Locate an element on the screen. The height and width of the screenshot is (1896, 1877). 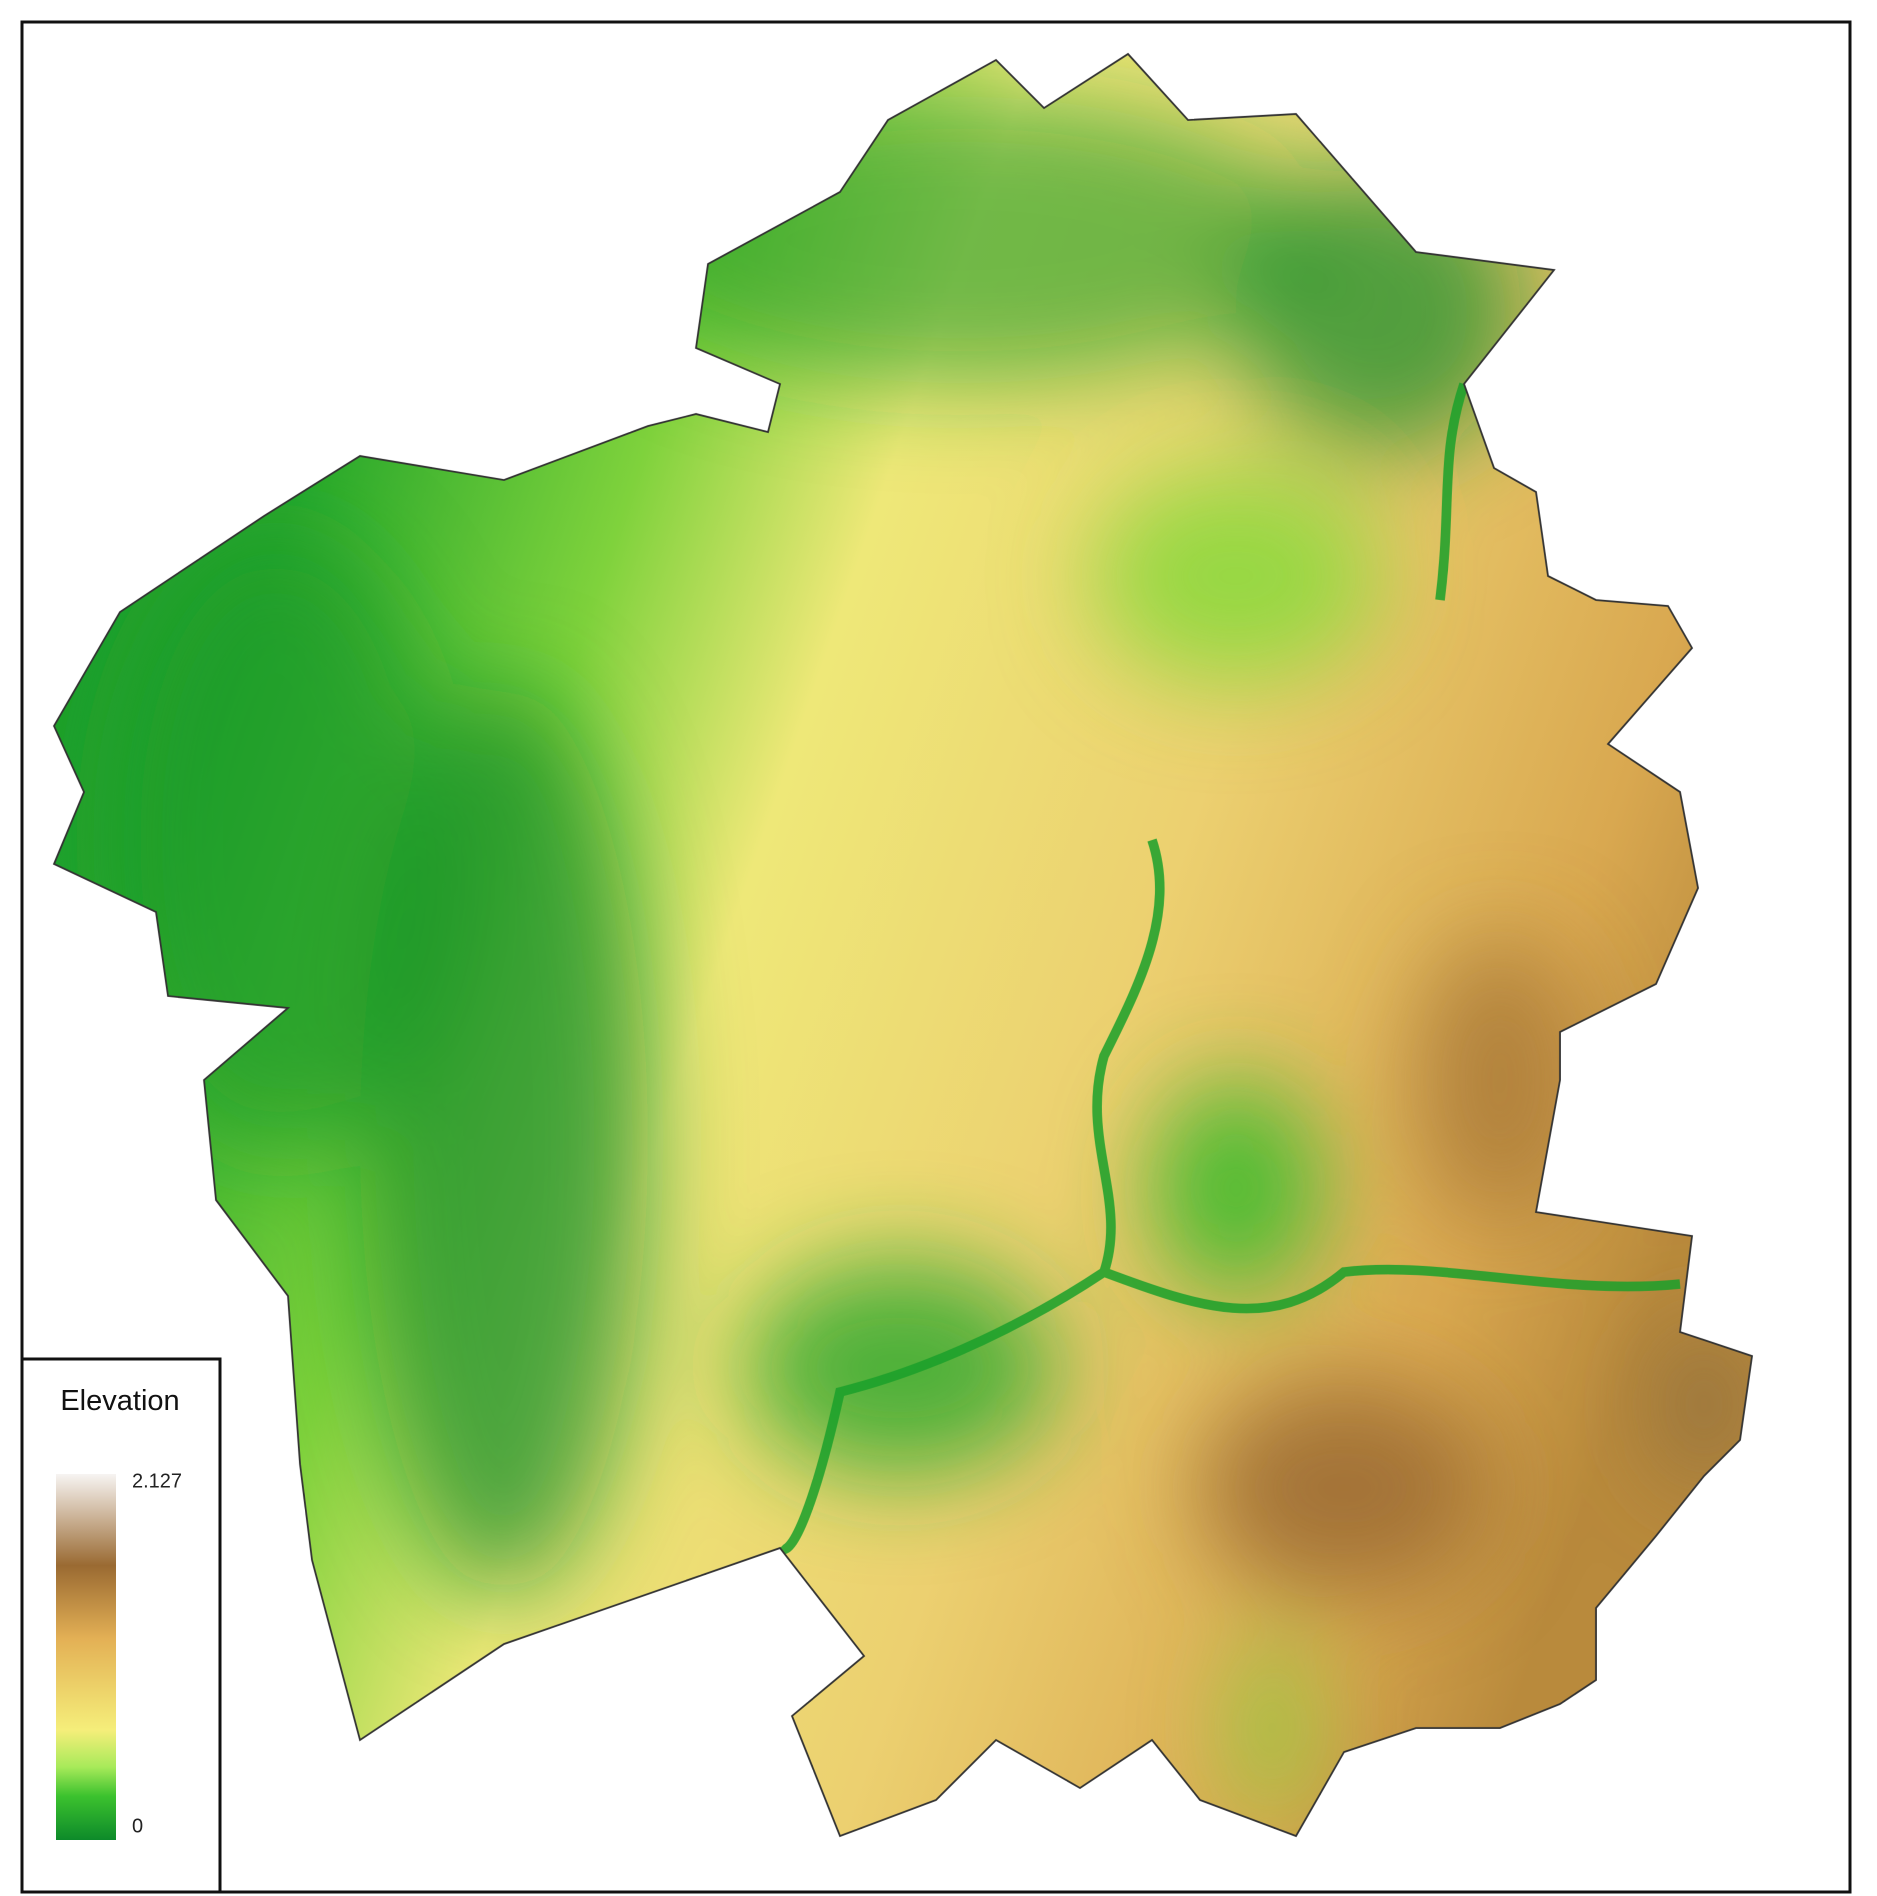
legend-box is located at coordinates (121, 1625).